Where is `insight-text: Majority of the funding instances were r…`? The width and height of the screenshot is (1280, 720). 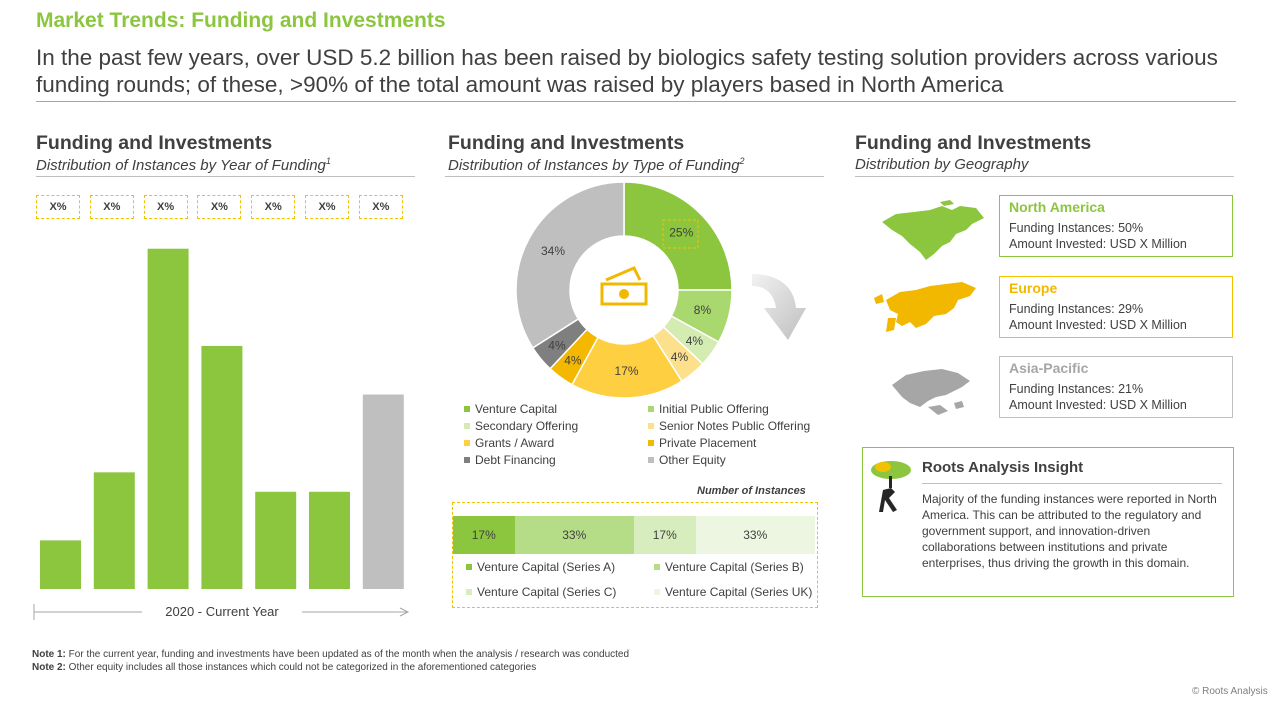
insight-text: Majority of the funding instances were r… is located at coordinates (1069, 531).